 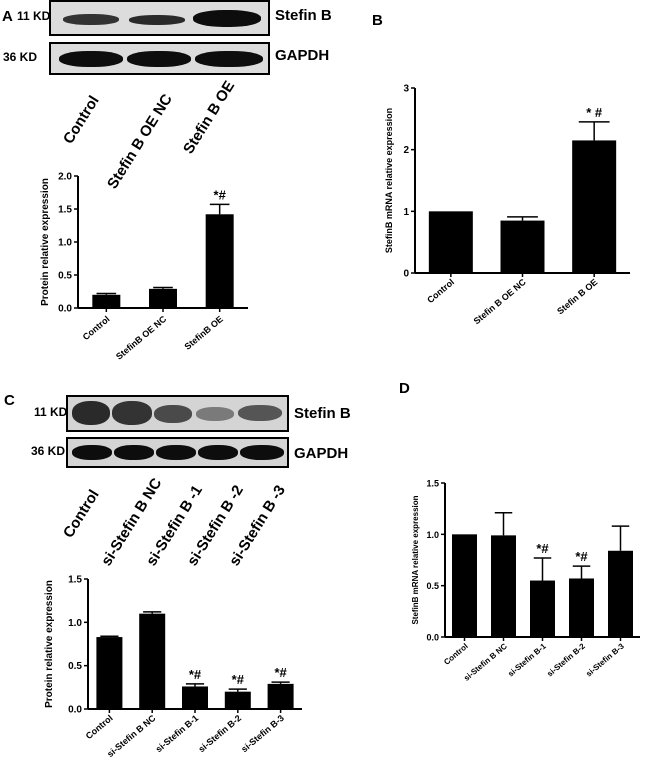 What do you see at coordinates (527, 659) in the screenshot?
I see `x-tick-label: si-Stefin B-1` at bounding box center [527, 659].